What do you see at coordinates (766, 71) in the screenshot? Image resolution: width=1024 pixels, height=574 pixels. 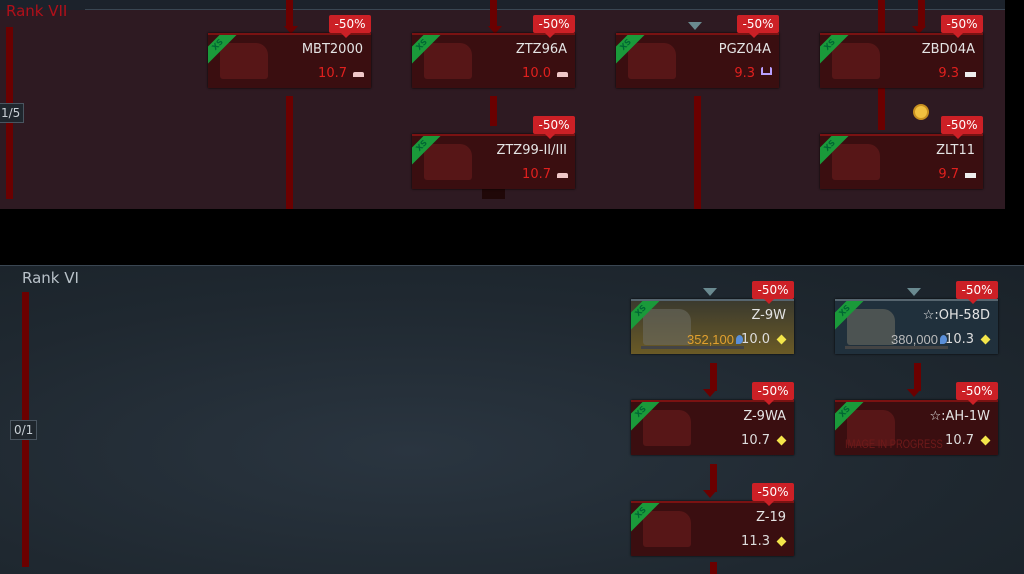 I see `spaa-icon` at bounding box center [766, 71].